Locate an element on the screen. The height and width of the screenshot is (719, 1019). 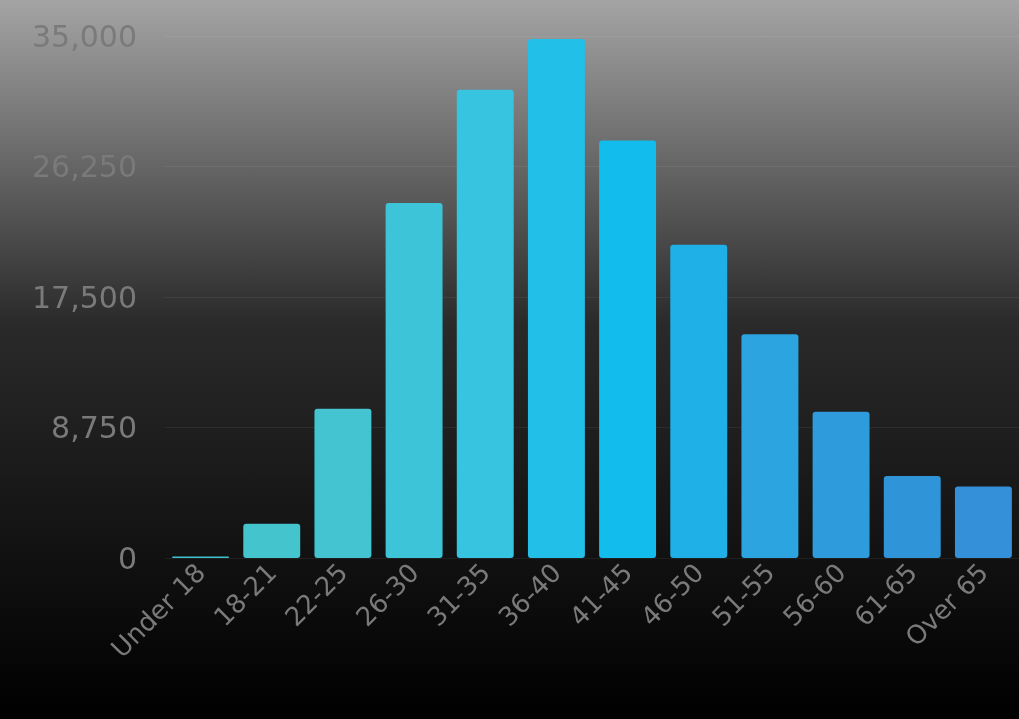
y-tick-label: 0 is located at coordinates (127, 558).